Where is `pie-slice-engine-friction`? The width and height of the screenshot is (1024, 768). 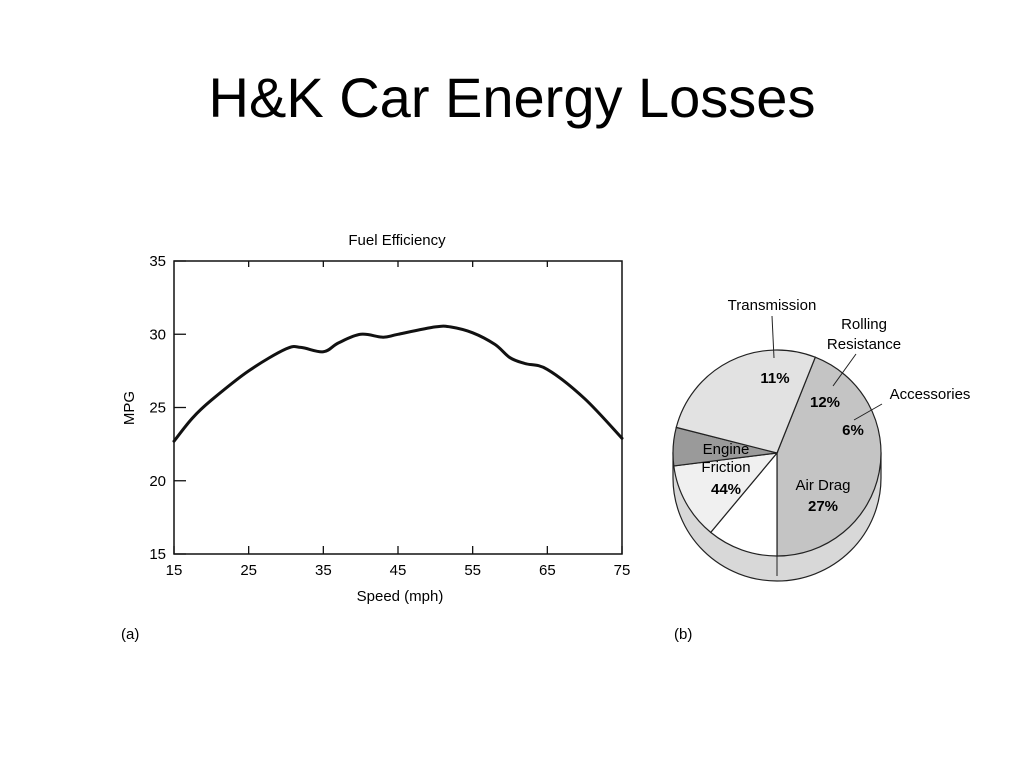 pie-slice-engine-friction is located at coordinates (829, 456).